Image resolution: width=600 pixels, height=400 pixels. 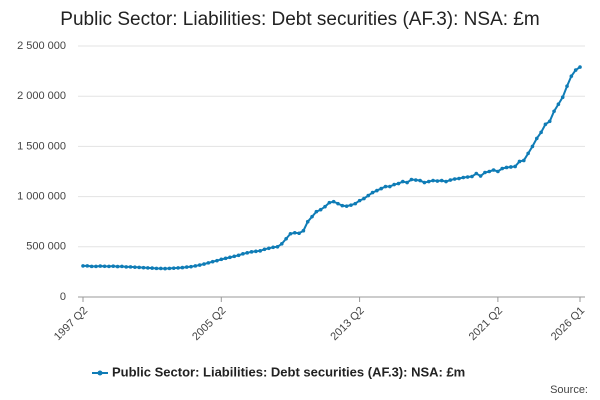 What do you see at coordinates (41, 197) in the screenshot?
I see `y-tick-label: 1 000 000` at bounding box center [41, 197].